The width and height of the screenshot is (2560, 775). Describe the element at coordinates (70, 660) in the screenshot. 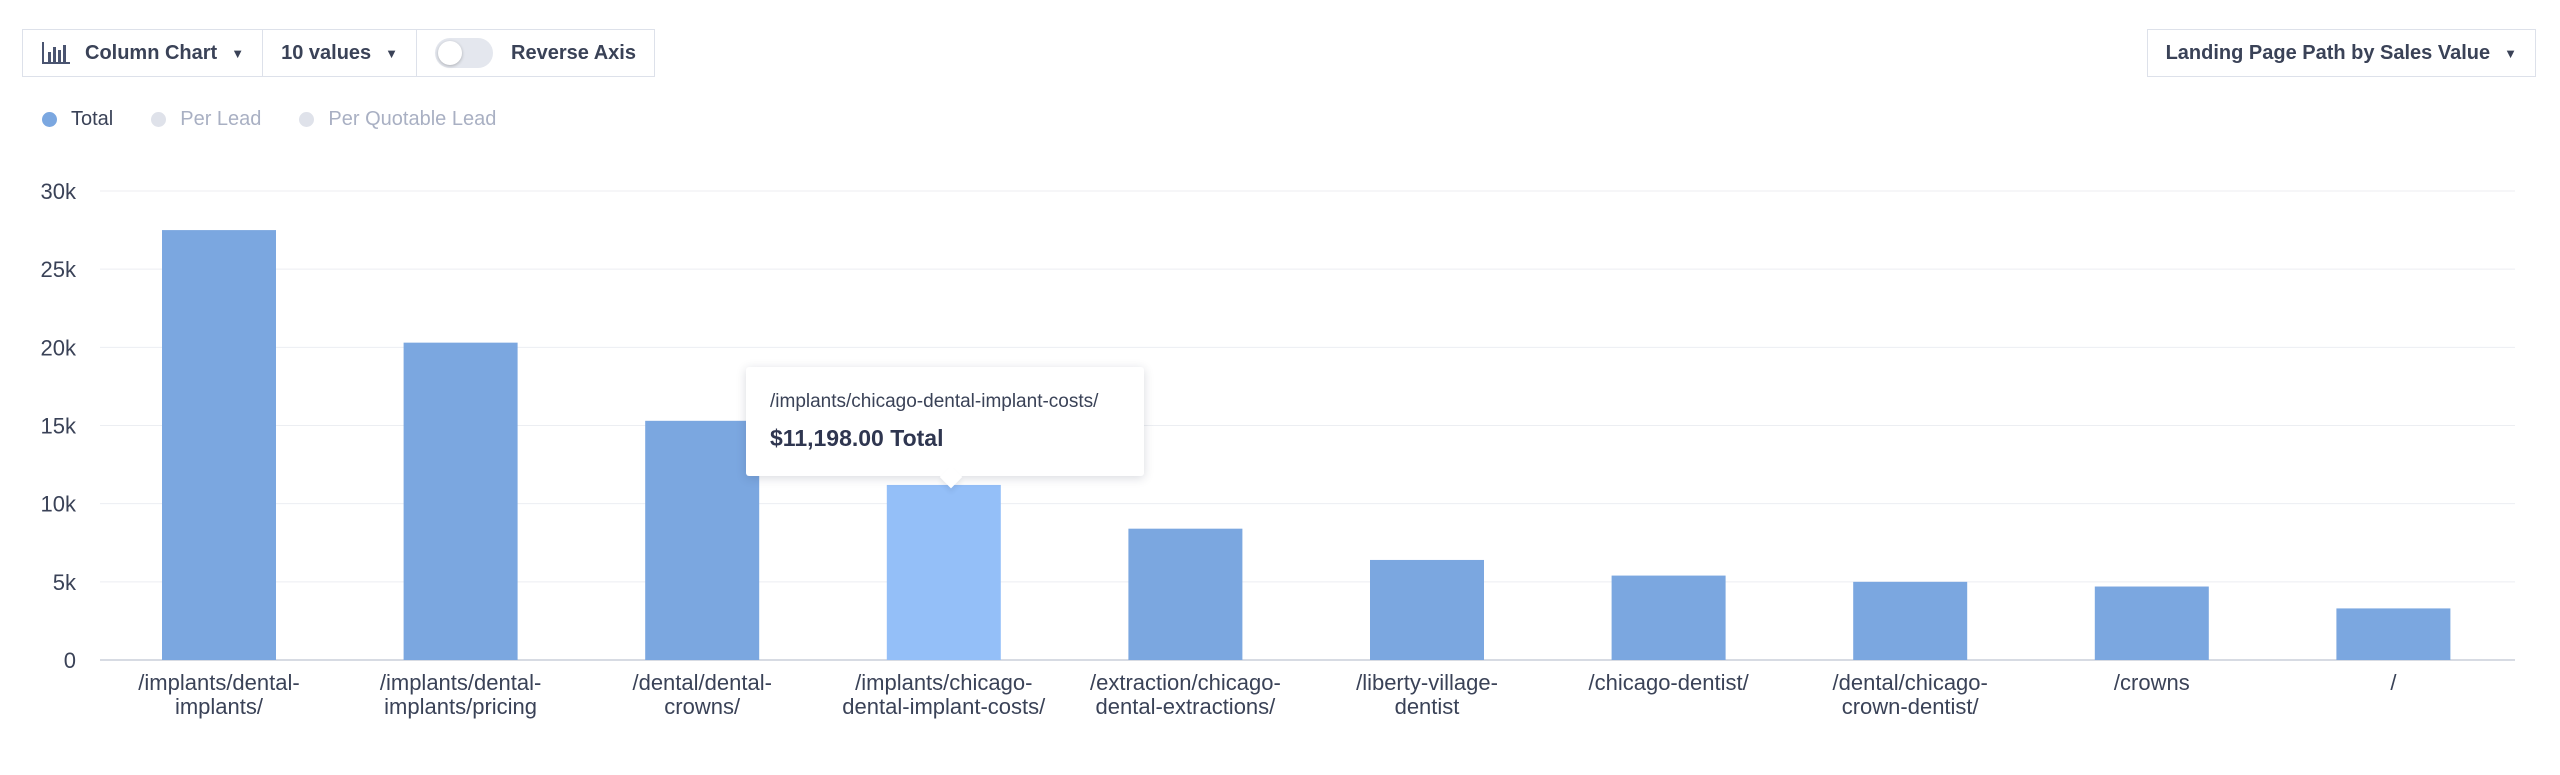

I see `y-tick-label: 0` at that location.